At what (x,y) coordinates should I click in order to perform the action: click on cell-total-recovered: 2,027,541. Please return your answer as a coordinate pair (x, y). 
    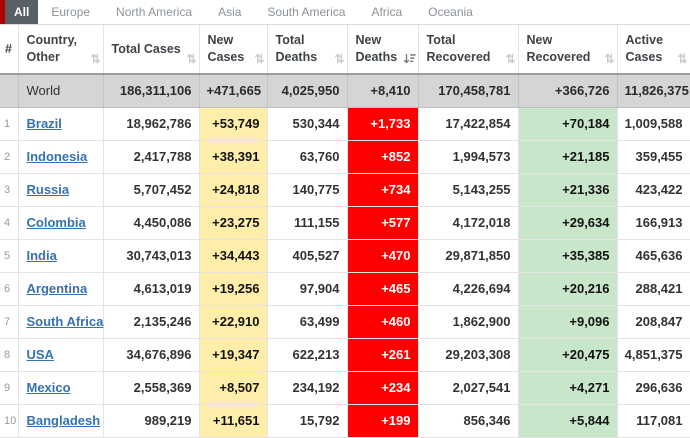
    Looking at the image, I should click on (468, 388).